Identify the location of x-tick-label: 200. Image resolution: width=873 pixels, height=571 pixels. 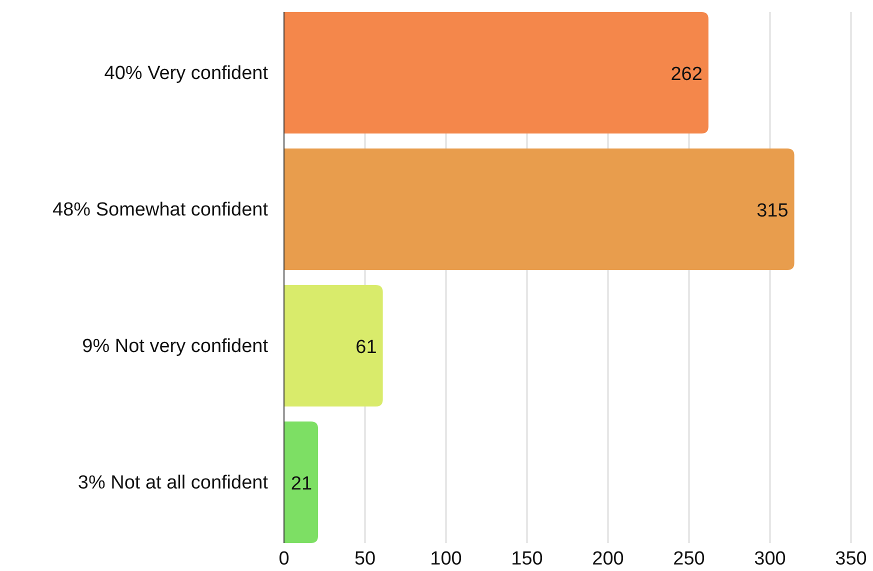
(608, 559).